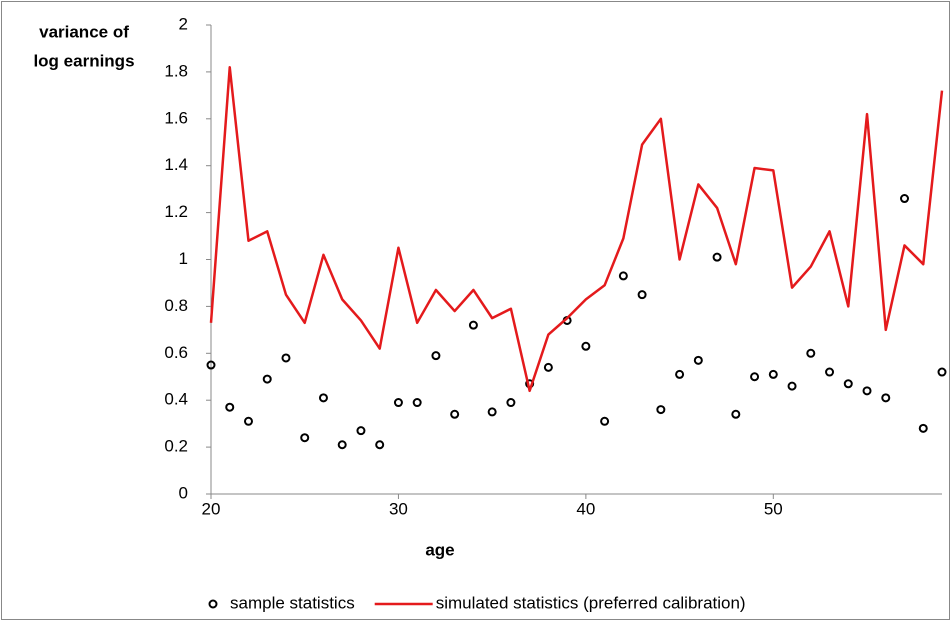 This screenshot has height=622, width=952. I want to click on y-tick-label: 0.2, so click(176, 446).